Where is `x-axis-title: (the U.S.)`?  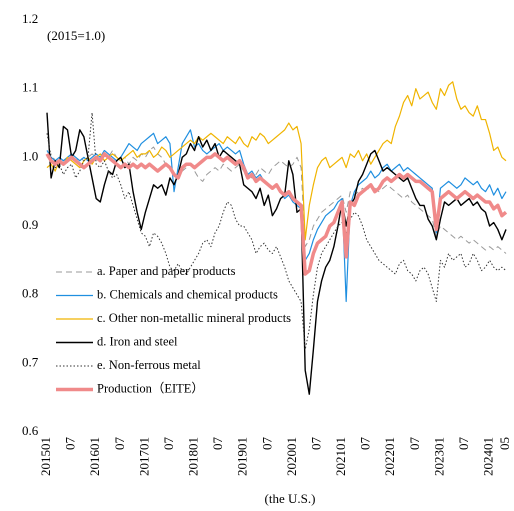
x-axis-title: (the U.S.) is located at coordinates (290, 498).